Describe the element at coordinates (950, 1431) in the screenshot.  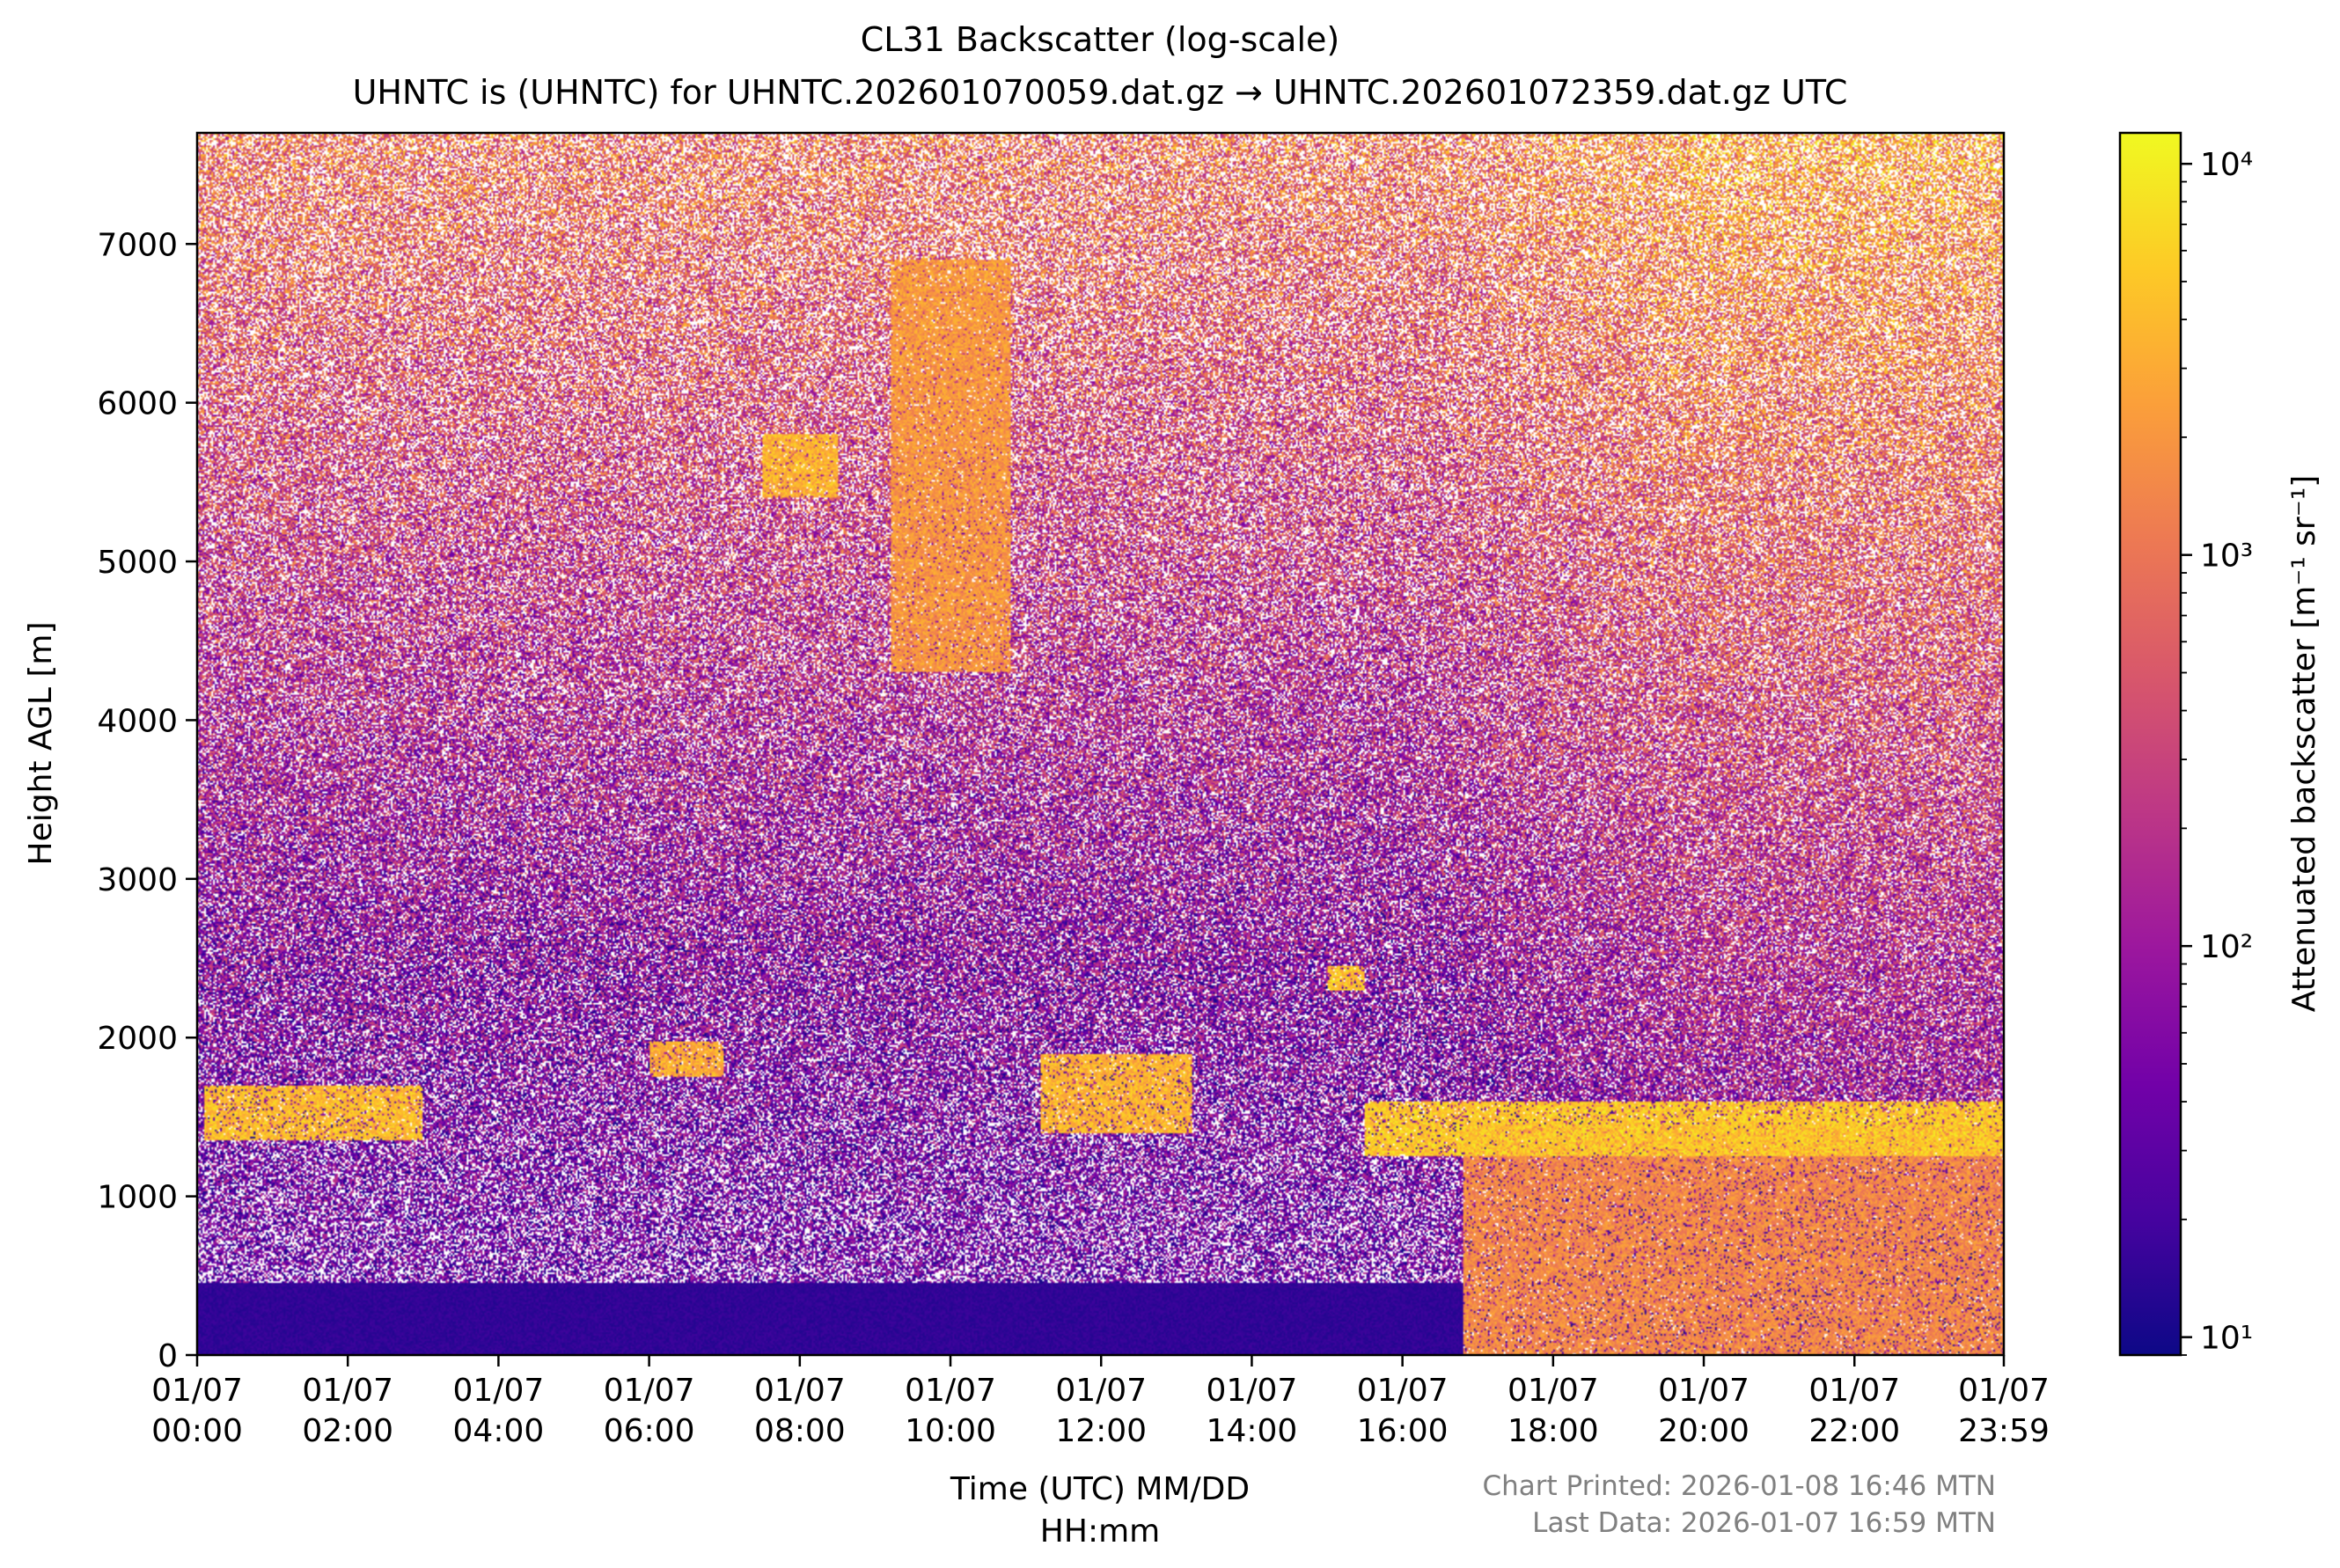
I see `x-tick-label-time: 10:00` at that location.